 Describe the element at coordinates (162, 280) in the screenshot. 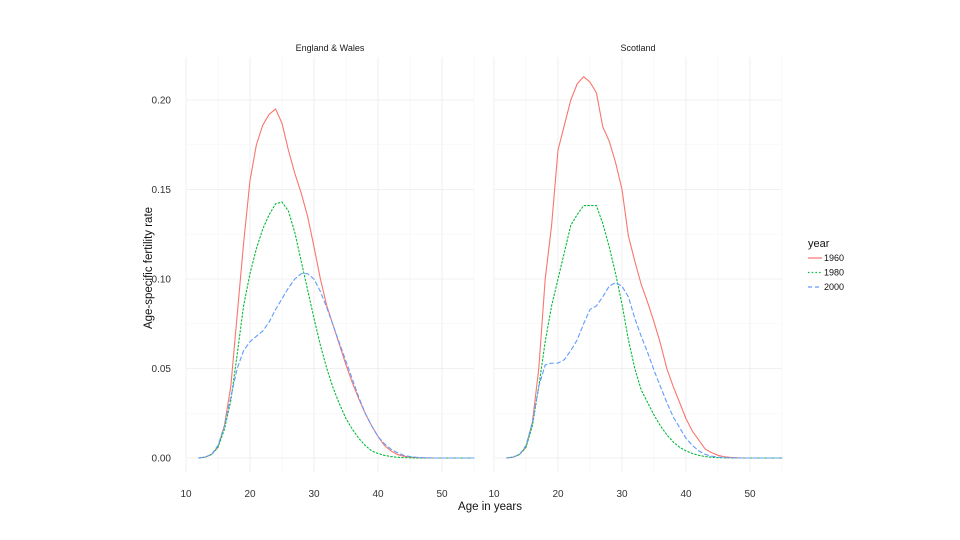

I see `y-tick-label: 0.10` at that location.